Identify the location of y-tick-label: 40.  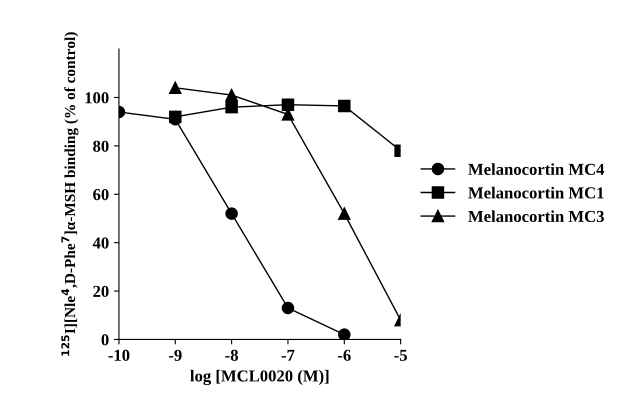
(100, 243).